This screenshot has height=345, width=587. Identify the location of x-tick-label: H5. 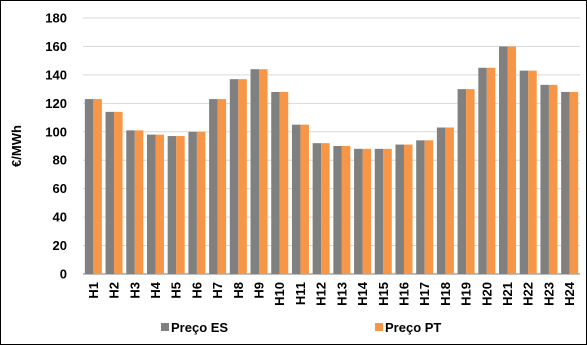
(176, 290).